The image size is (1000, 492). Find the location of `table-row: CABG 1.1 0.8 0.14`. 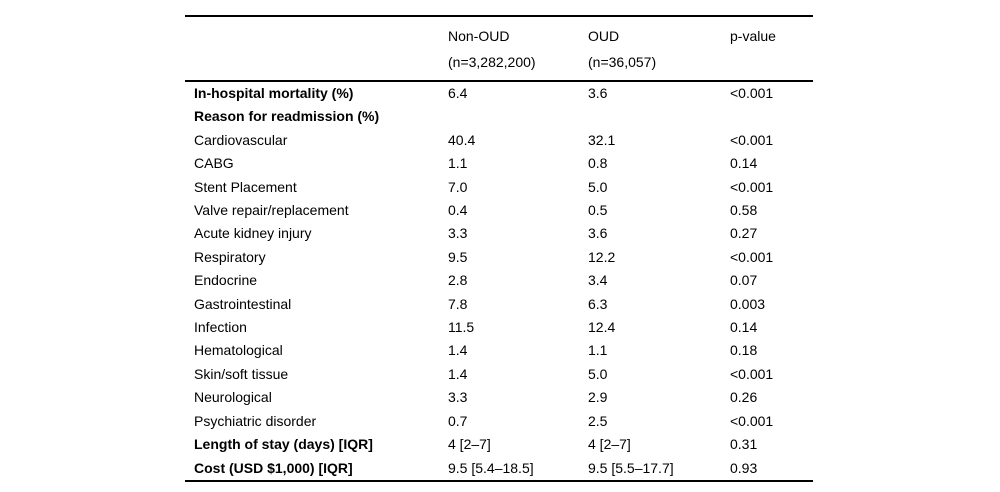

table-row: CABG 1.1 0.8 0.14 is located at coordinates (499, 163).